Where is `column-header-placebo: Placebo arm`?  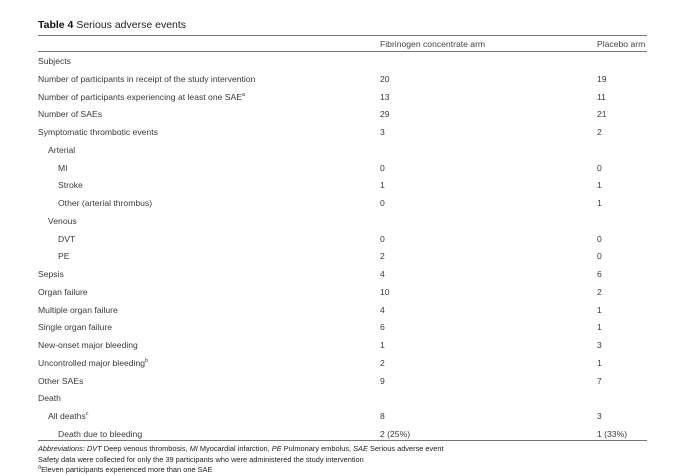
column-header-placebo: Placebo arm is located at coordinates (621, 44).